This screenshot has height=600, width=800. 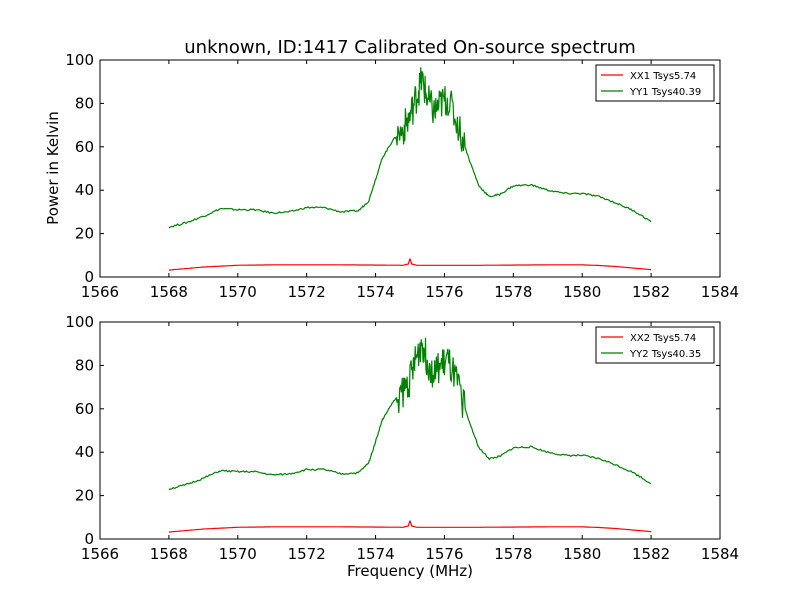 What do you see at coordinates (410, 571) in the screenshot?
I see `x-axis-label: Frequency (MHz)` at bounding box center [410, 571].